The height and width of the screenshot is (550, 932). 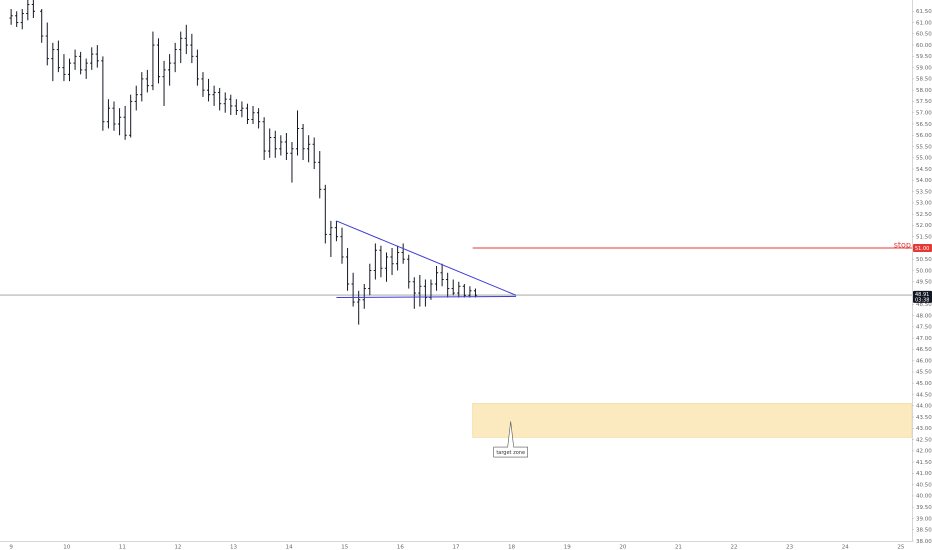 I want to click on y-tick-label: 45.00, so click(x=924, y=384).